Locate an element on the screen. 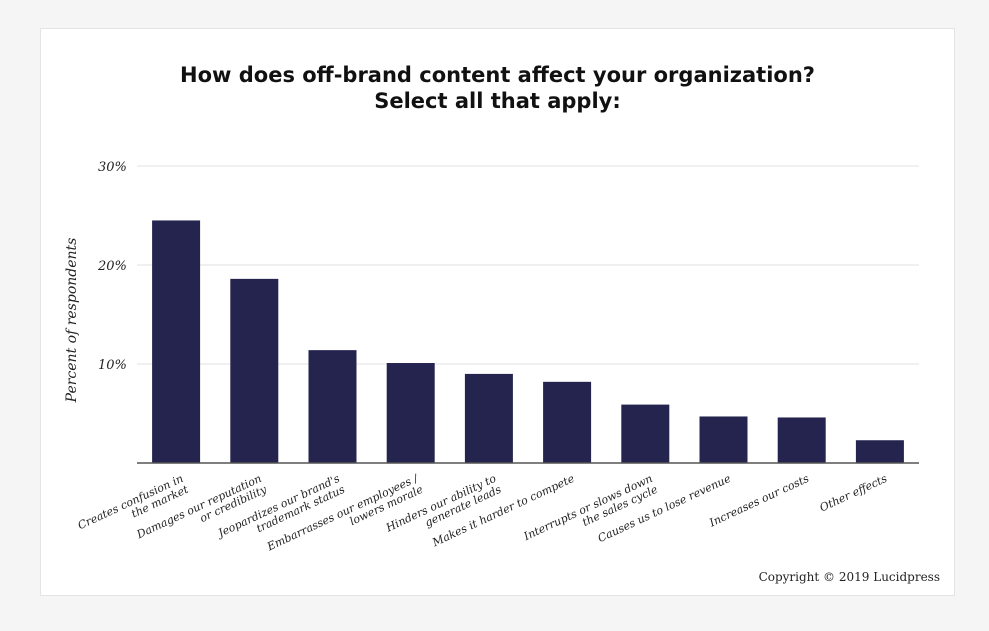  x-tick-label: Creates confusion inthe market is located at coordinates (133, 507).